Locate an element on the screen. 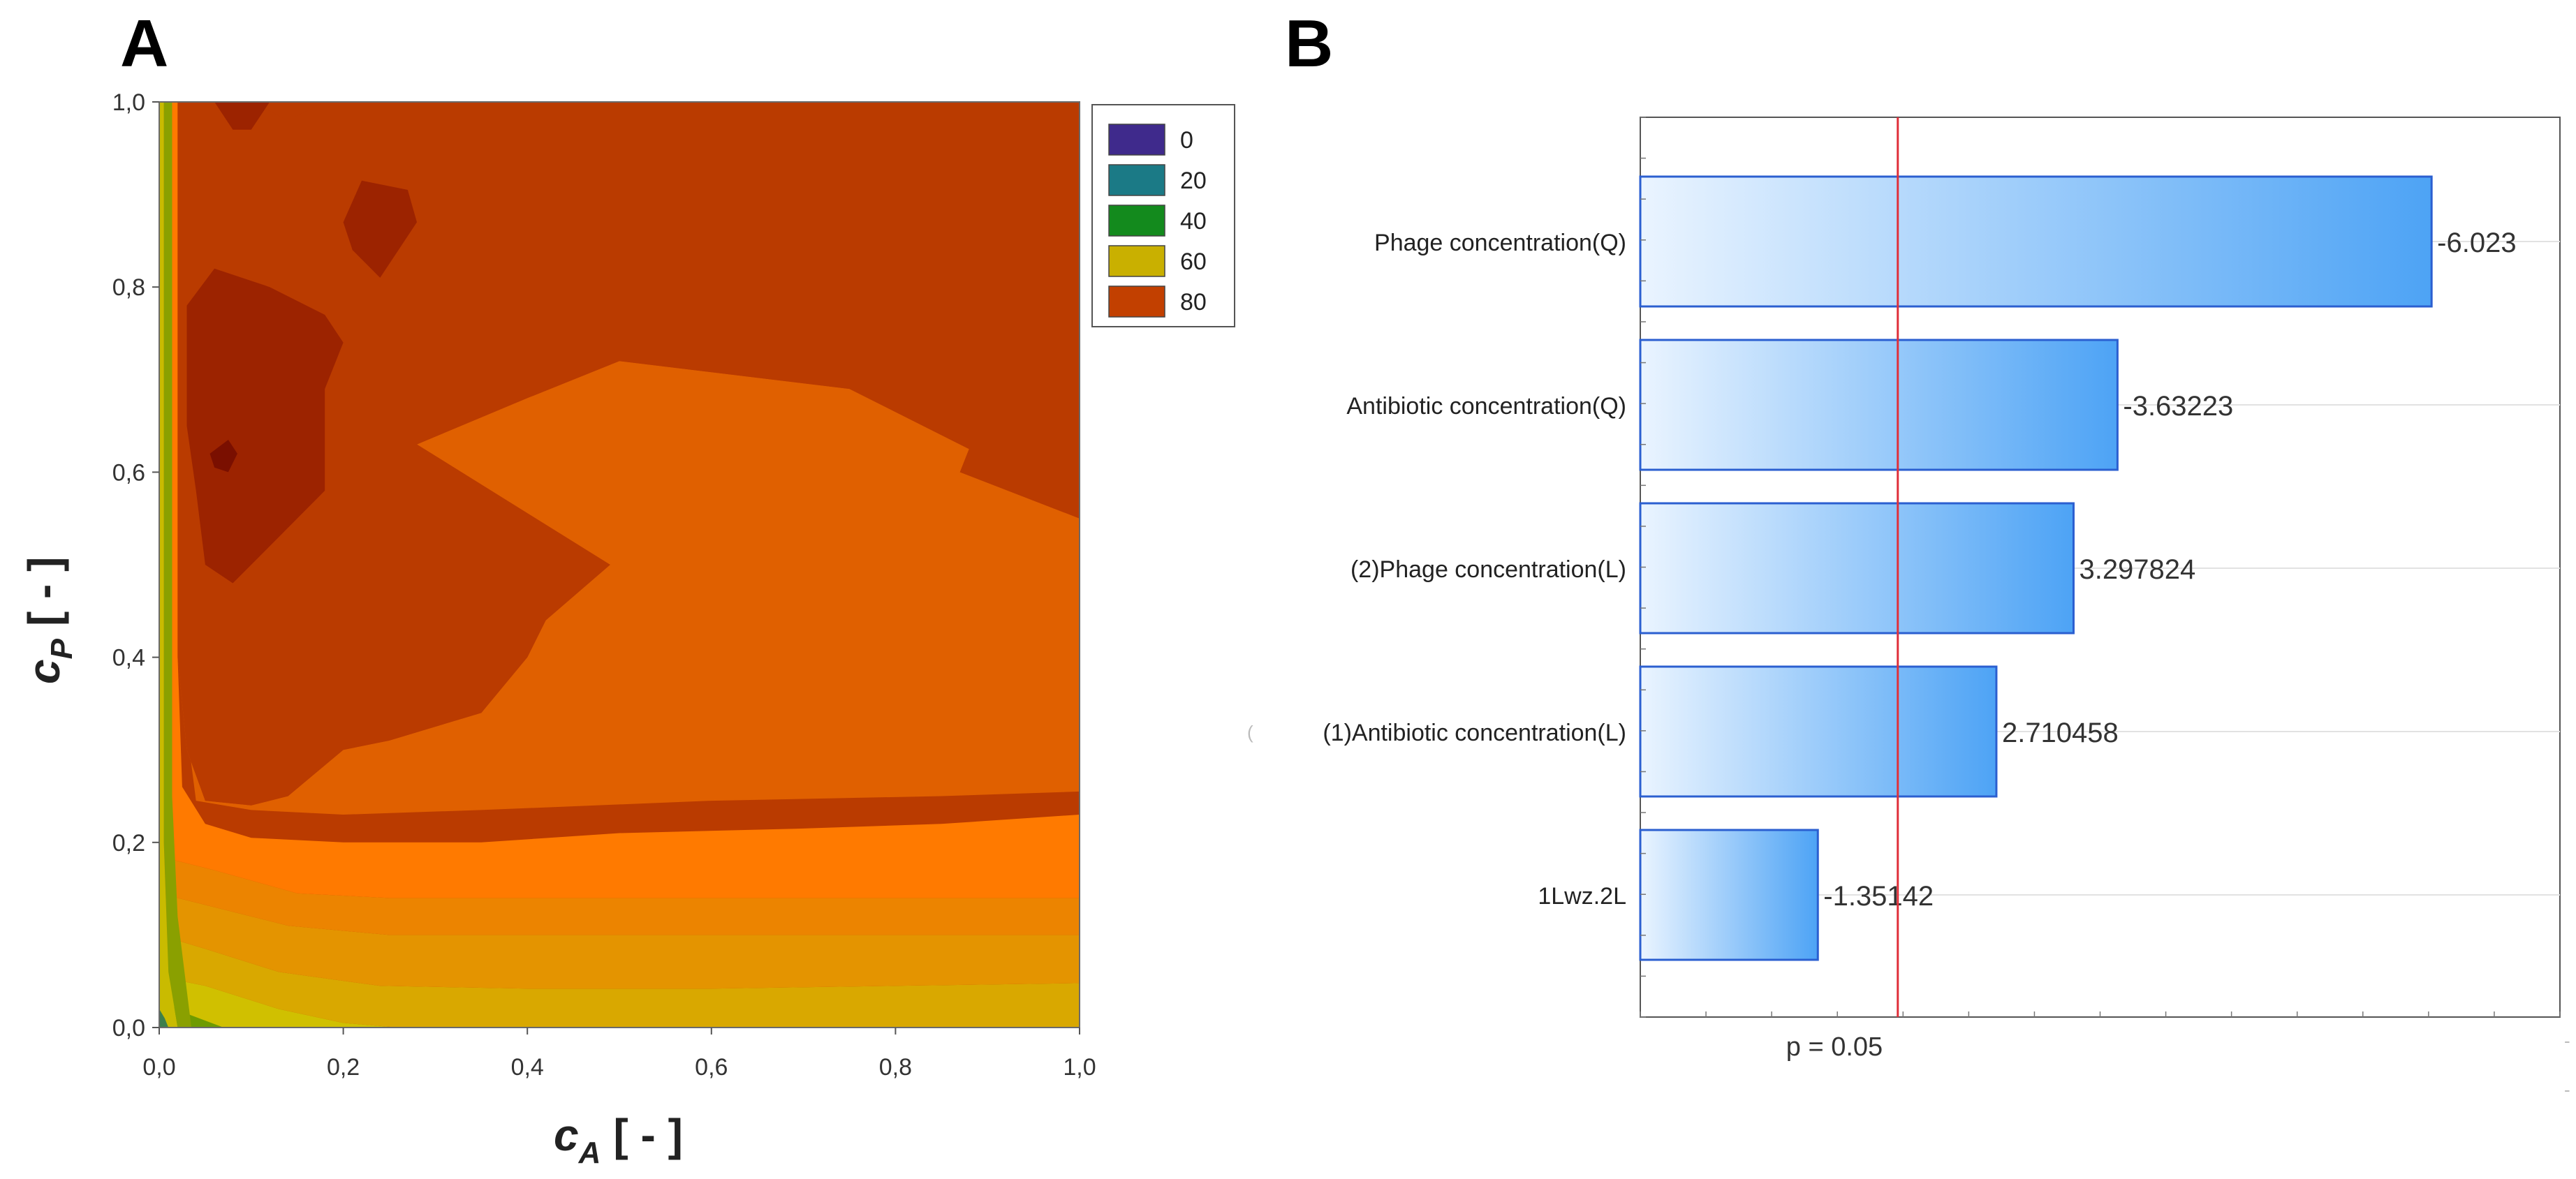 The width and height of the screenshot is (2576, 1179). pareto-bar-value-label: -1.35142 is located at coordinates (1878, 897).